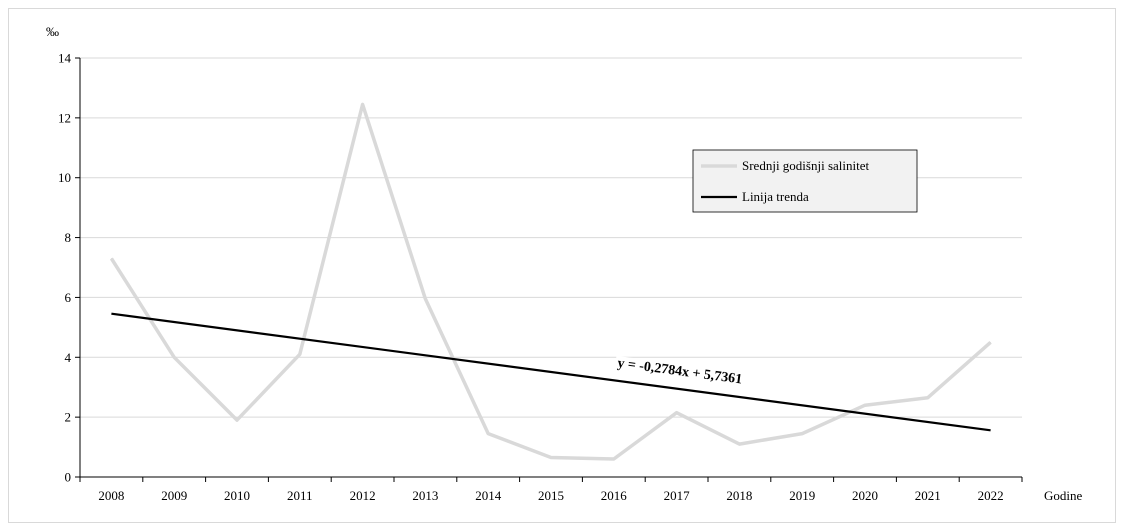  Describe the element at coordinates (488, 495) in the screenshot. I see `x-tick-label: 2014` at that location.